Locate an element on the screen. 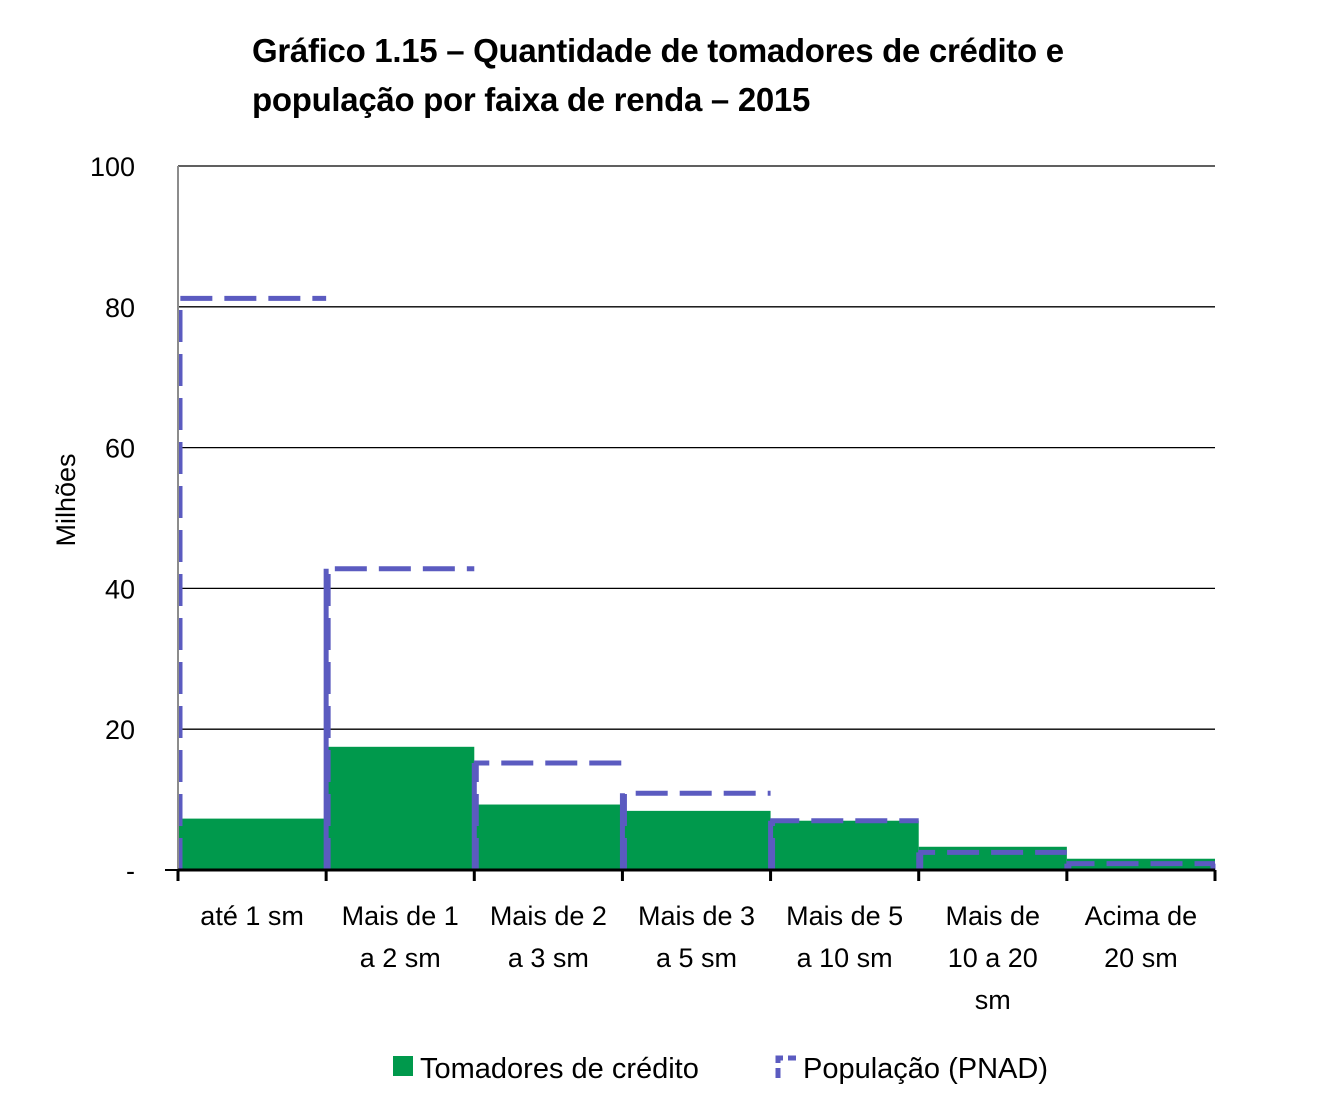 This screenshot has width=1320, height=1110. y-tick-label: 80 is located at coordinates (120, 308).